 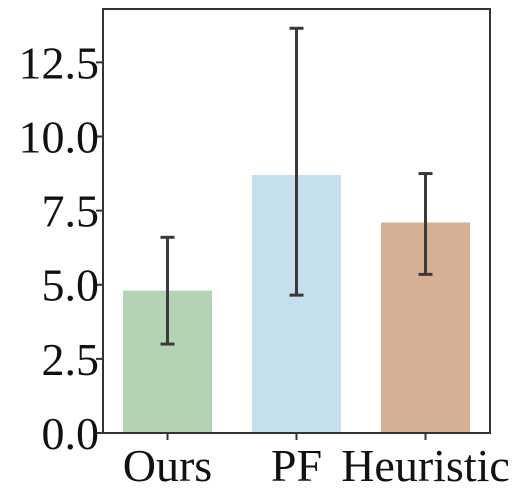 What do you see at coordinates (71, 433) in the screenshot?
I see `y-tick-label: 0.0` at bounding box center [71, 433].